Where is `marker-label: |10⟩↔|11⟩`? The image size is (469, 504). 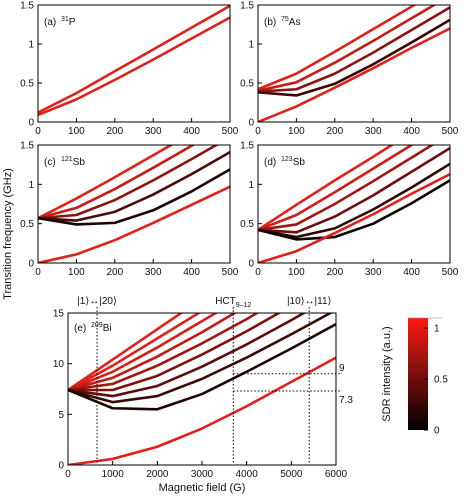
marker-label: |10⟩↔|11⟩ is located at coordinates (309, 301).